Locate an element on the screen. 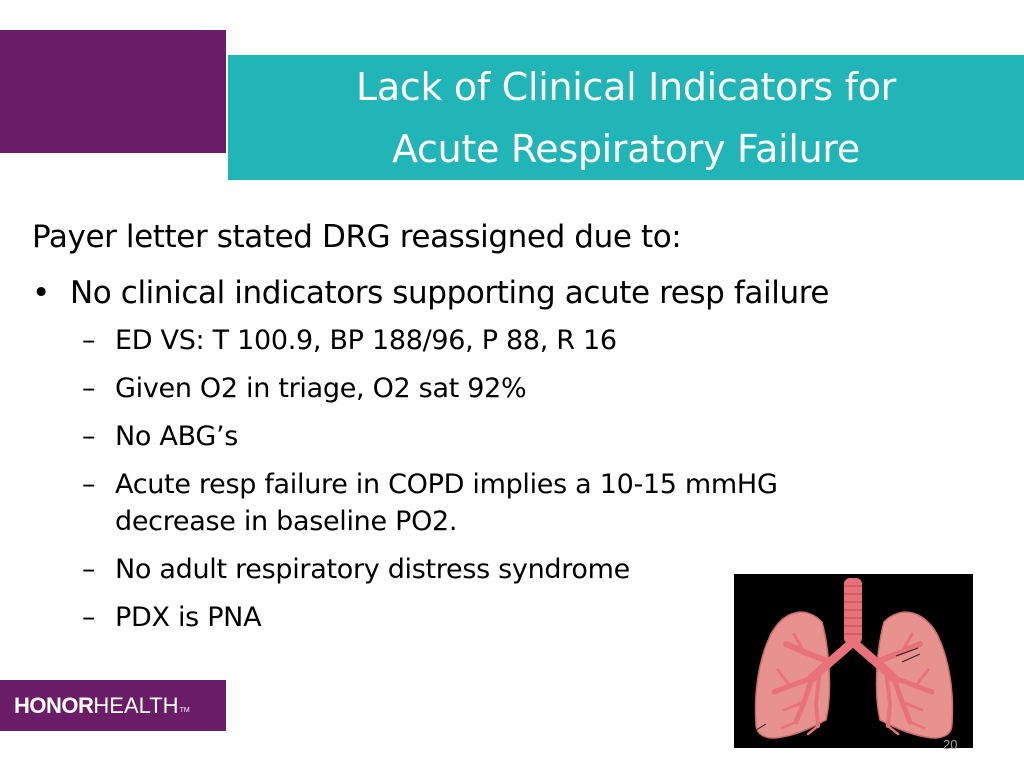 This screenshot has height=768, width=1024. sub-bullet-item: – No adult respiratory distress syndrome is located at coordinates (537, 569).